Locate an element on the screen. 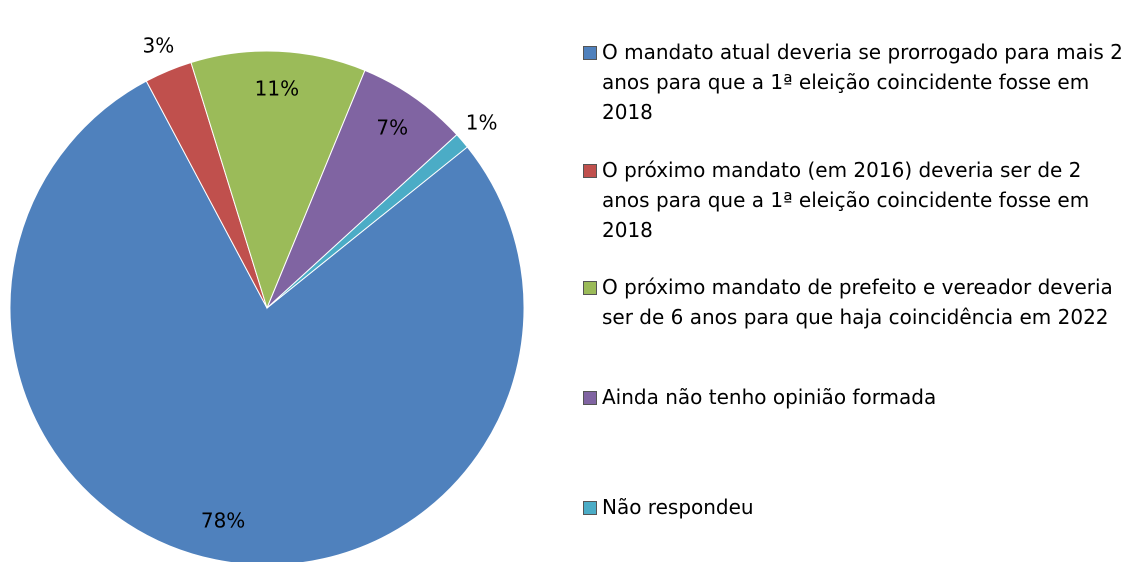 This screenshot has width=1133, height=562. data-label: 78% is located at coordinates (223, 520).